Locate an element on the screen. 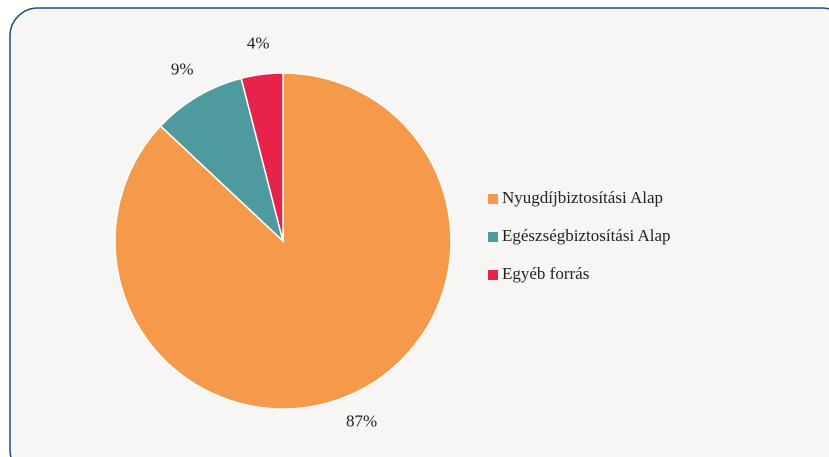 The height and width of the screenshot is (457, 829). legend-label: Egyéb forrás is located at coordinates (545, 273).